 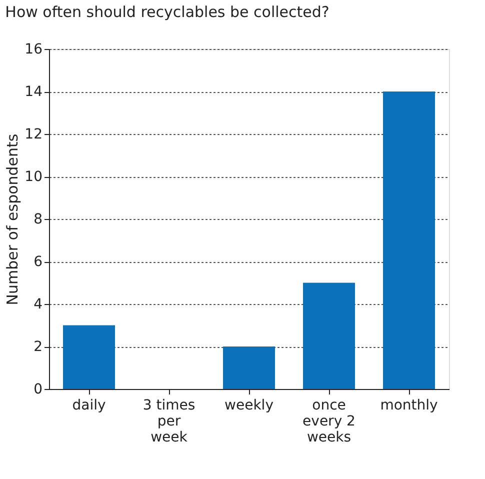 What do you see at coordinates (38, 262) in the screenshot?
I see `y-tick-label: 6` at bounding box center [38, 262].